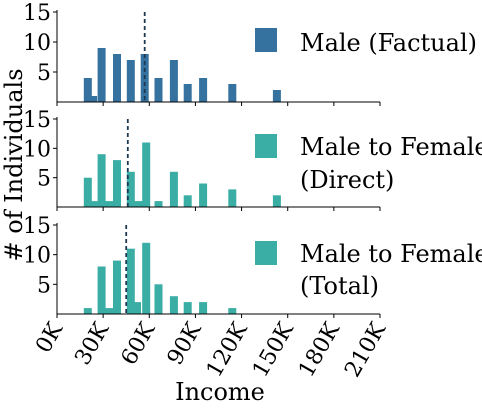  I want to click on x-tick-label: 180K, so click(319, 350).